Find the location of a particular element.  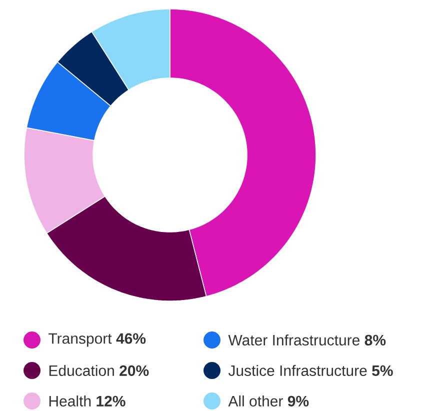

legend-label: Water Infrastructure is located at coordinates (294, 340).